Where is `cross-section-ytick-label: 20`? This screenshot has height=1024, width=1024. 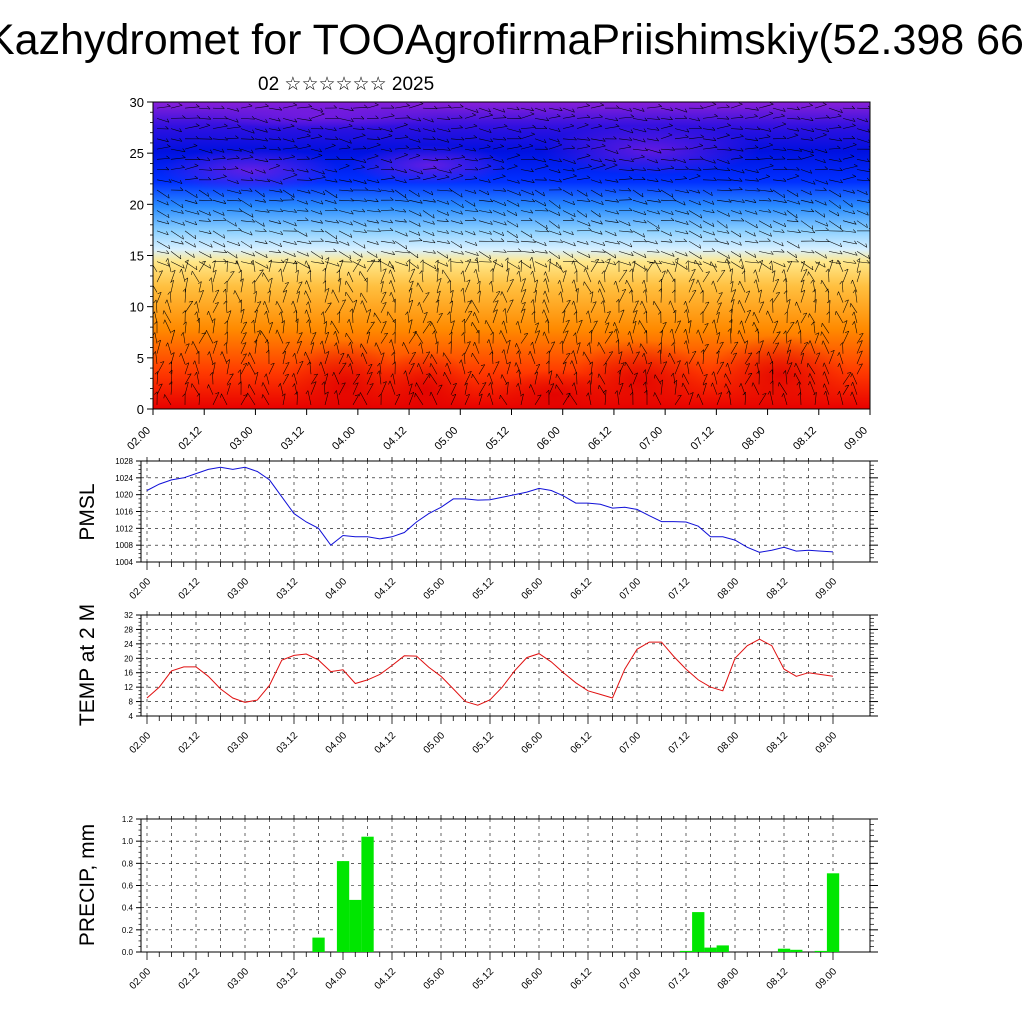
cross-section-ytick-label: 20 is located at coordinates (137, 204).